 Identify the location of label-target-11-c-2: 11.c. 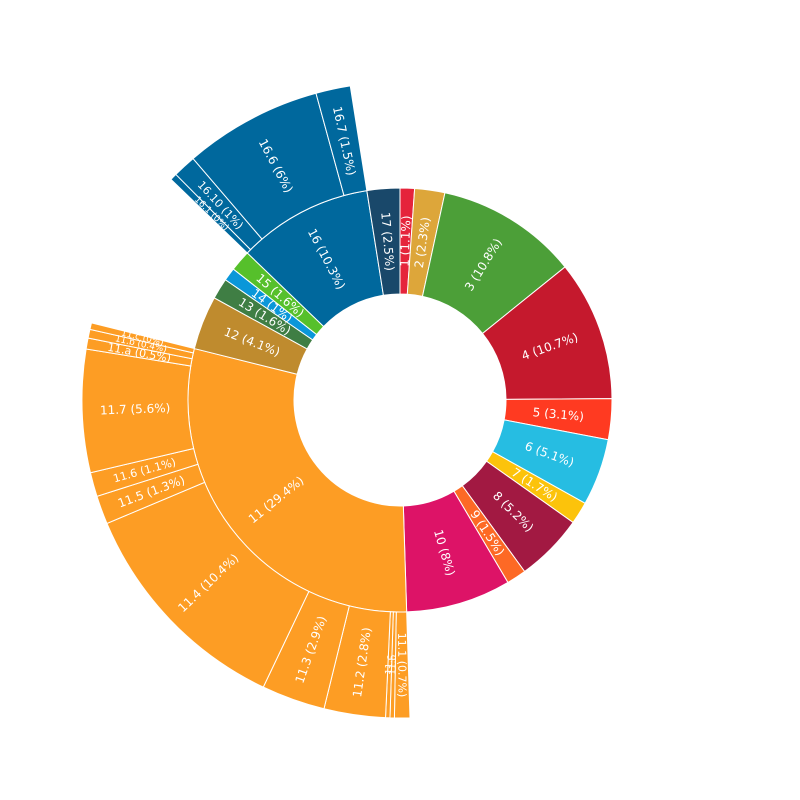
(389, 665).